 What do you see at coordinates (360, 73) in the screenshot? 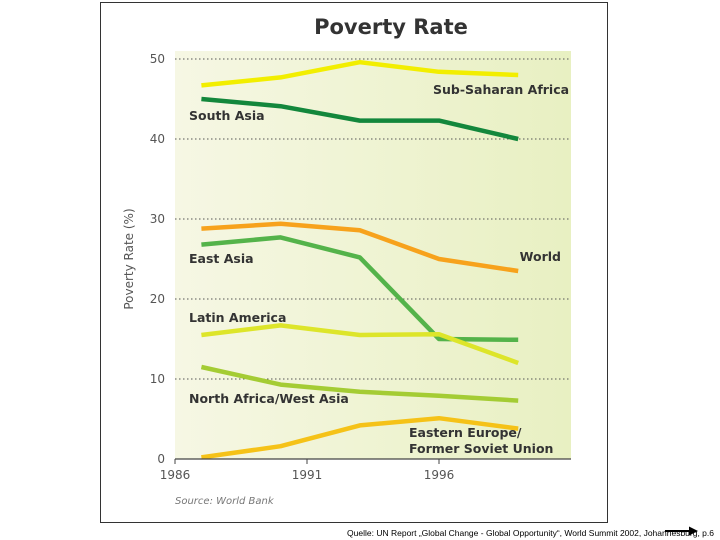
I see `series-line-sub-saharan-africa` at bounding box center [360, 73].